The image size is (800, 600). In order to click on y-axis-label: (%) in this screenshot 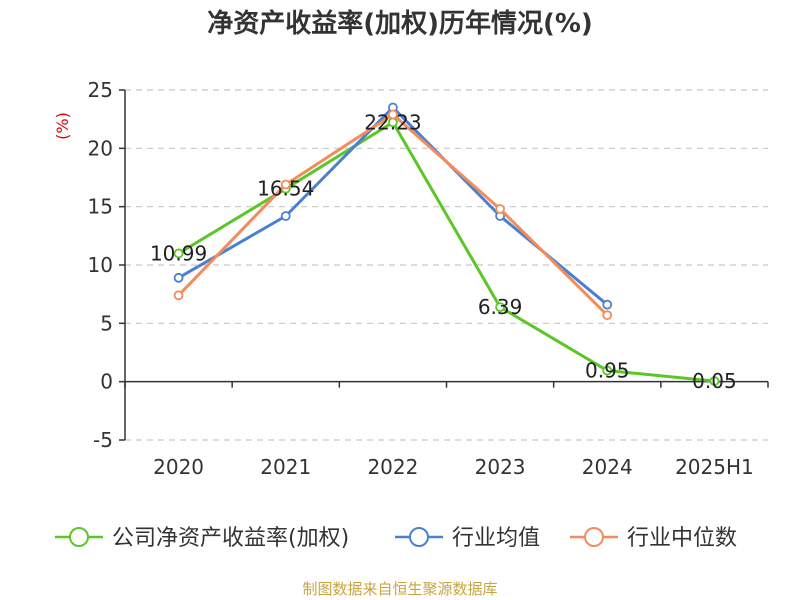, I will do `click(62, 126)`.